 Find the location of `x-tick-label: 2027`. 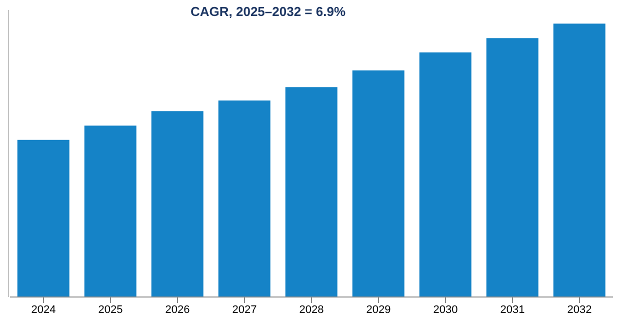

x-tick-label: 2027 is located at coordinates (244, 310).